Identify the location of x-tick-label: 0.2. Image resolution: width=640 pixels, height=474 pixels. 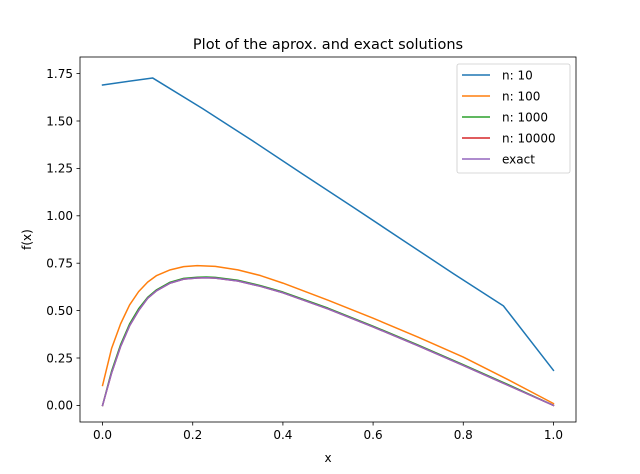
(192, 435).